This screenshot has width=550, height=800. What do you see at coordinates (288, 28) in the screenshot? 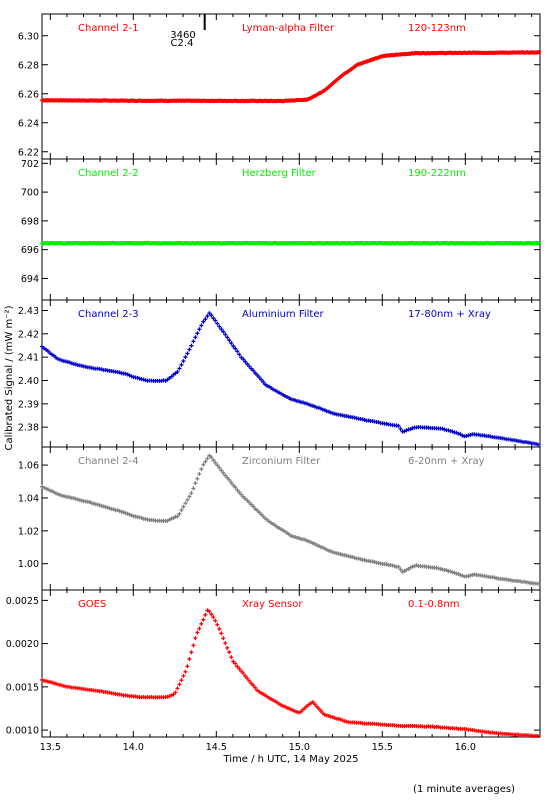
I see `filter-label: Lyman-alpha Filter` at bounding box center [288, 28].